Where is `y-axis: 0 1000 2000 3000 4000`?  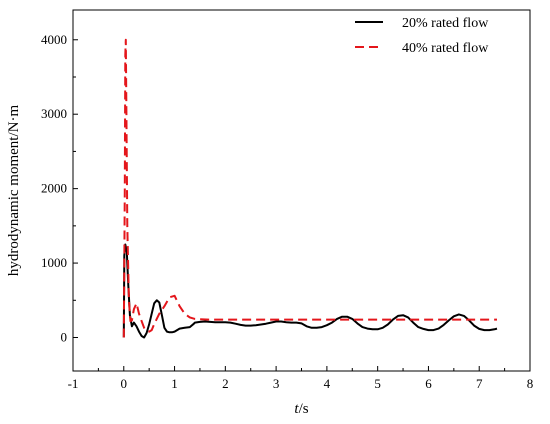
y-axis: 0 1000 2000 3000 4000 is located at coordinates (59, 188).